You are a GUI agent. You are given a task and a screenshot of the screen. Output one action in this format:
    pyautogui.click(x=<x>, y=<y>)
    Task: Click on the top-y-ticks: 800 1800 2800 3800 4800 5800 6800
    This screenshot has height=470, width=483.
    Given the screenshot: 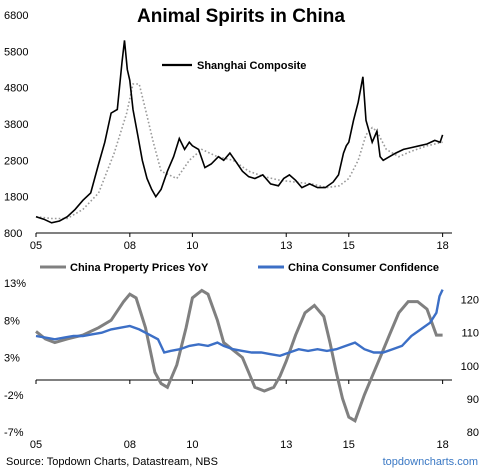 What is the action you would take?
    pyautogui.click(x=16, y=125)
    